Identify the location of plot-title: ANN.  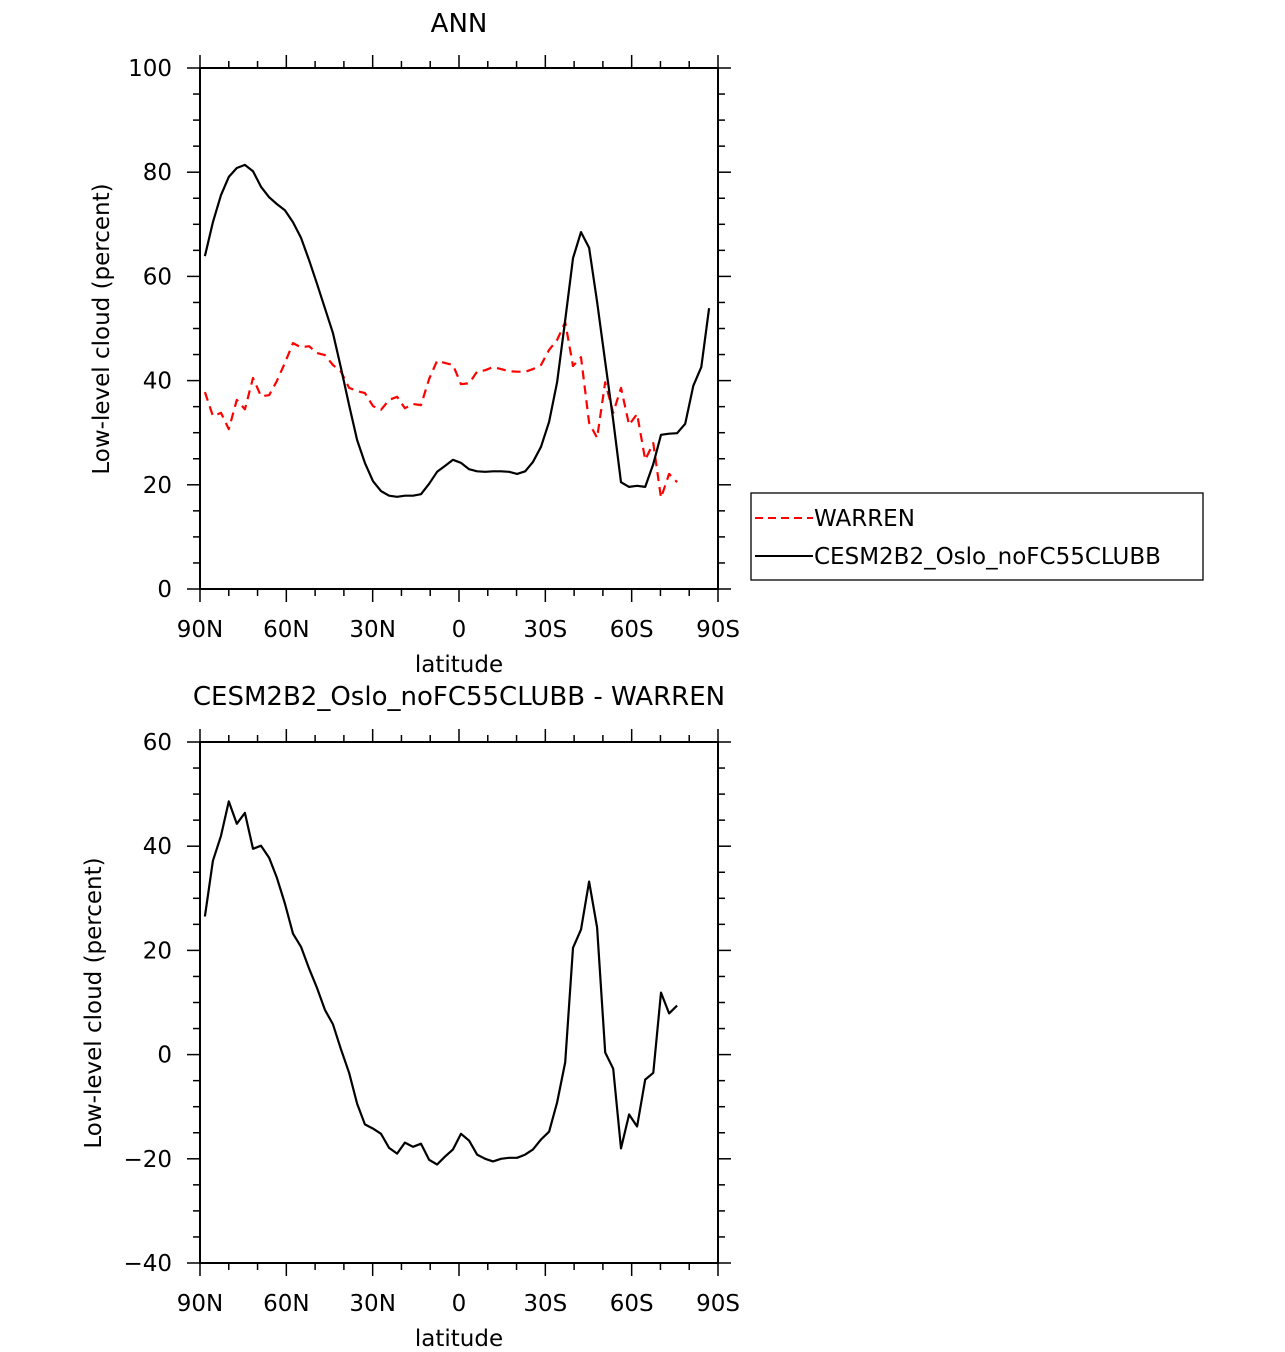
(459, 24).